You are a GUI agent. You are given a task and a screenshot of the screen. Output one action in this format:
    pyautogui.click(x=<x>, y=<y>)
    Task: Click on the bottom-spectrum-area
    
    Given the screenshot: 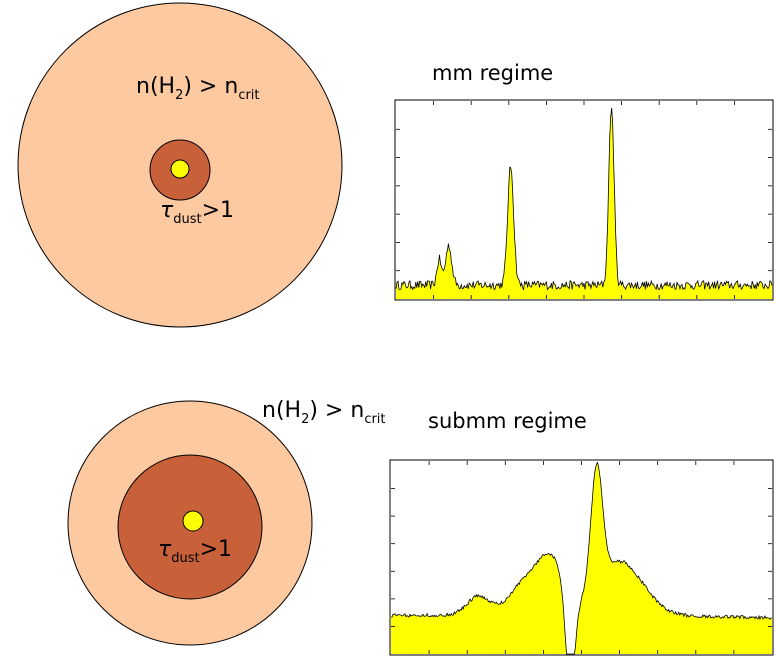 What is the action you would take?
    pyautogui.click(x=581, y=558)
    